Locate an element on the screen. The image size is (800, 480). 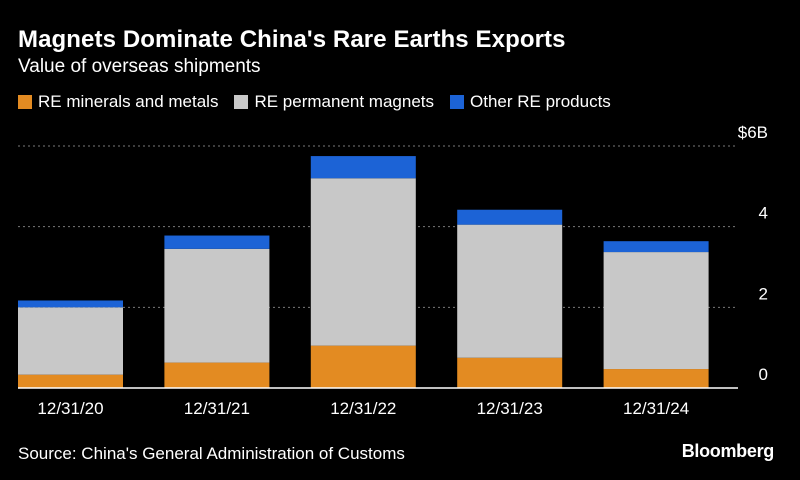
legend-item-other: Other RE products is located at coordinates (530, 102).